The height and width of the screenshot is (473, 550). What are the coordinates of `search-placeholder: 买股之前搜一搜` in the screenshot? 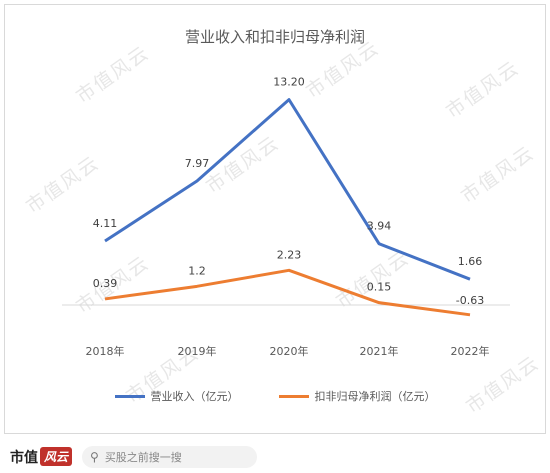 It's located at (143, 457).